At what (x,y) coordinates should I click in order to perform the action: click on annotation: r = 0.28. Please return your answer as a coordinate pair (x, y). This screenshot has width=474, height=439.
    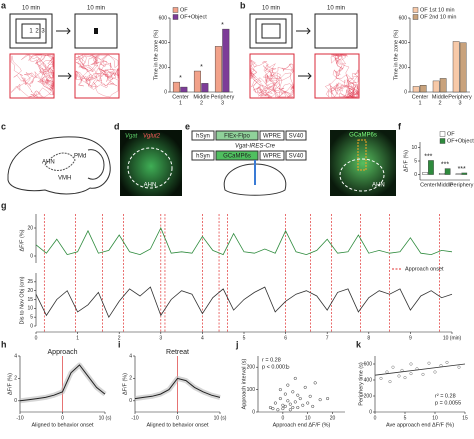
    Looking at the image, I should click on (271, 360).